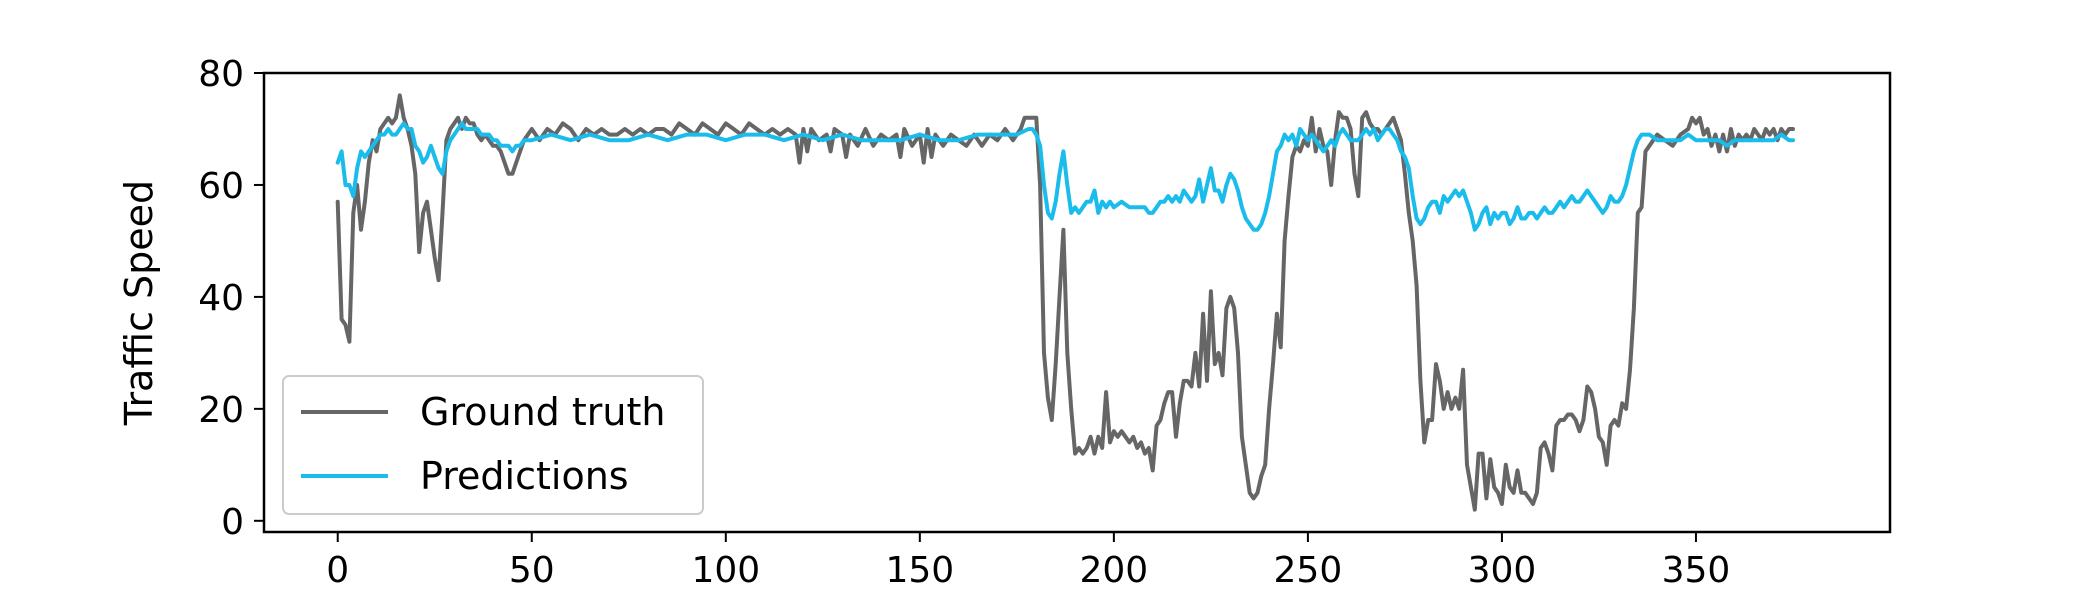  Describe the element at coordinates (532, 570) in the screenshot. I see `x-tick-label: 50` at that location.